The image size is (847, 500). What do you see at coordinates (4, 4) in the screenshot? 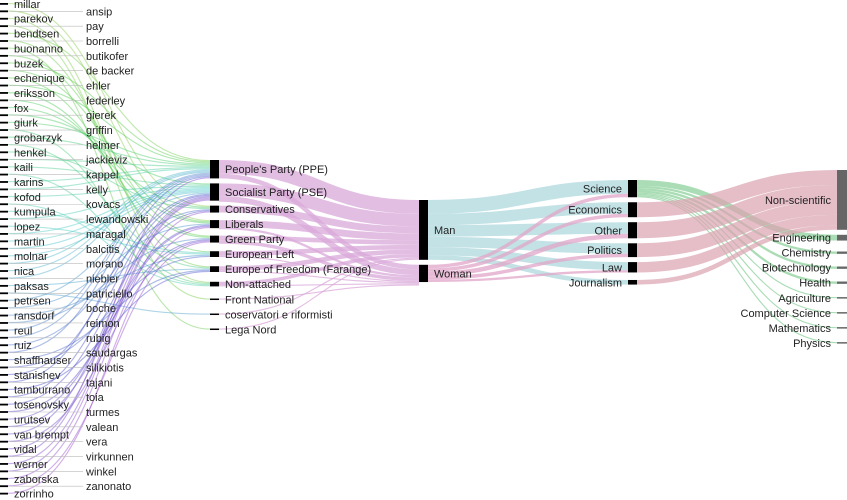
I see `node-p-millar` at bounding box center [4, 4].